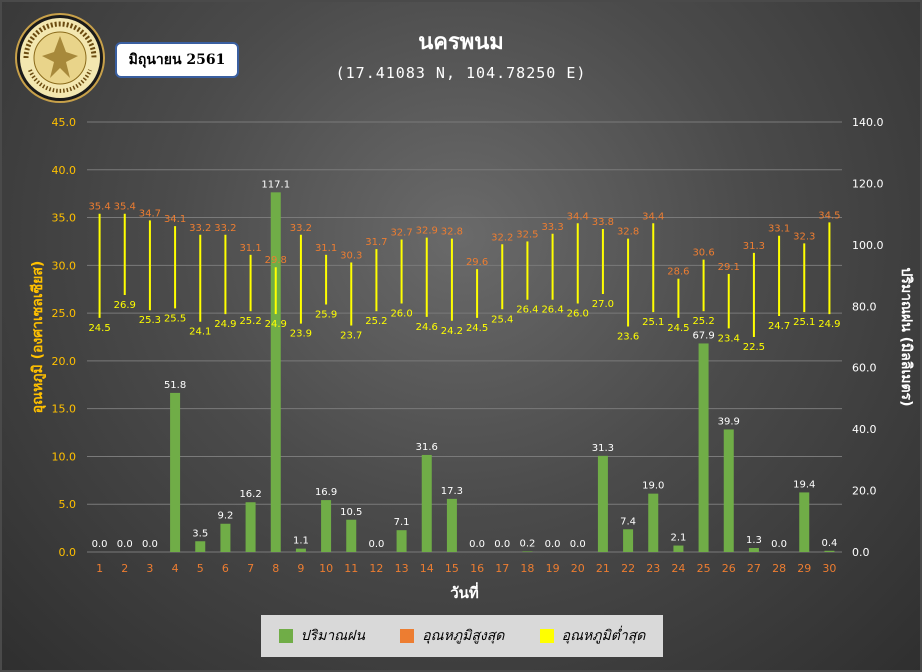 This screenshot has height=672, width=922. Describe the element at coordinates (868, 183) in the screenshot. I see `y-right-tick-label: 120.0` at that location.